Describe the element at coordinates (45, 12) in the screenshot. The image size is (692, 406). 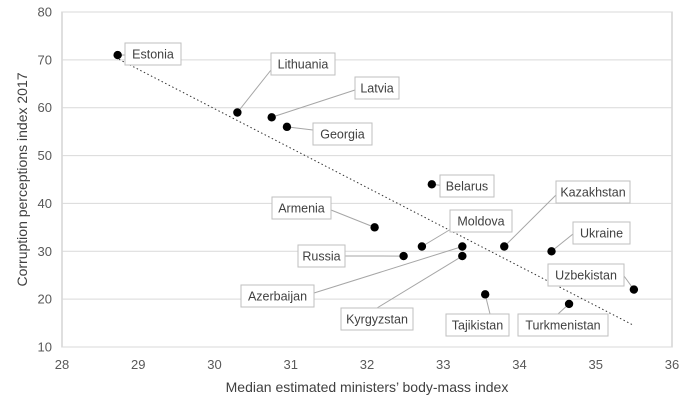
I see `y-tick-label: 80` at that location.